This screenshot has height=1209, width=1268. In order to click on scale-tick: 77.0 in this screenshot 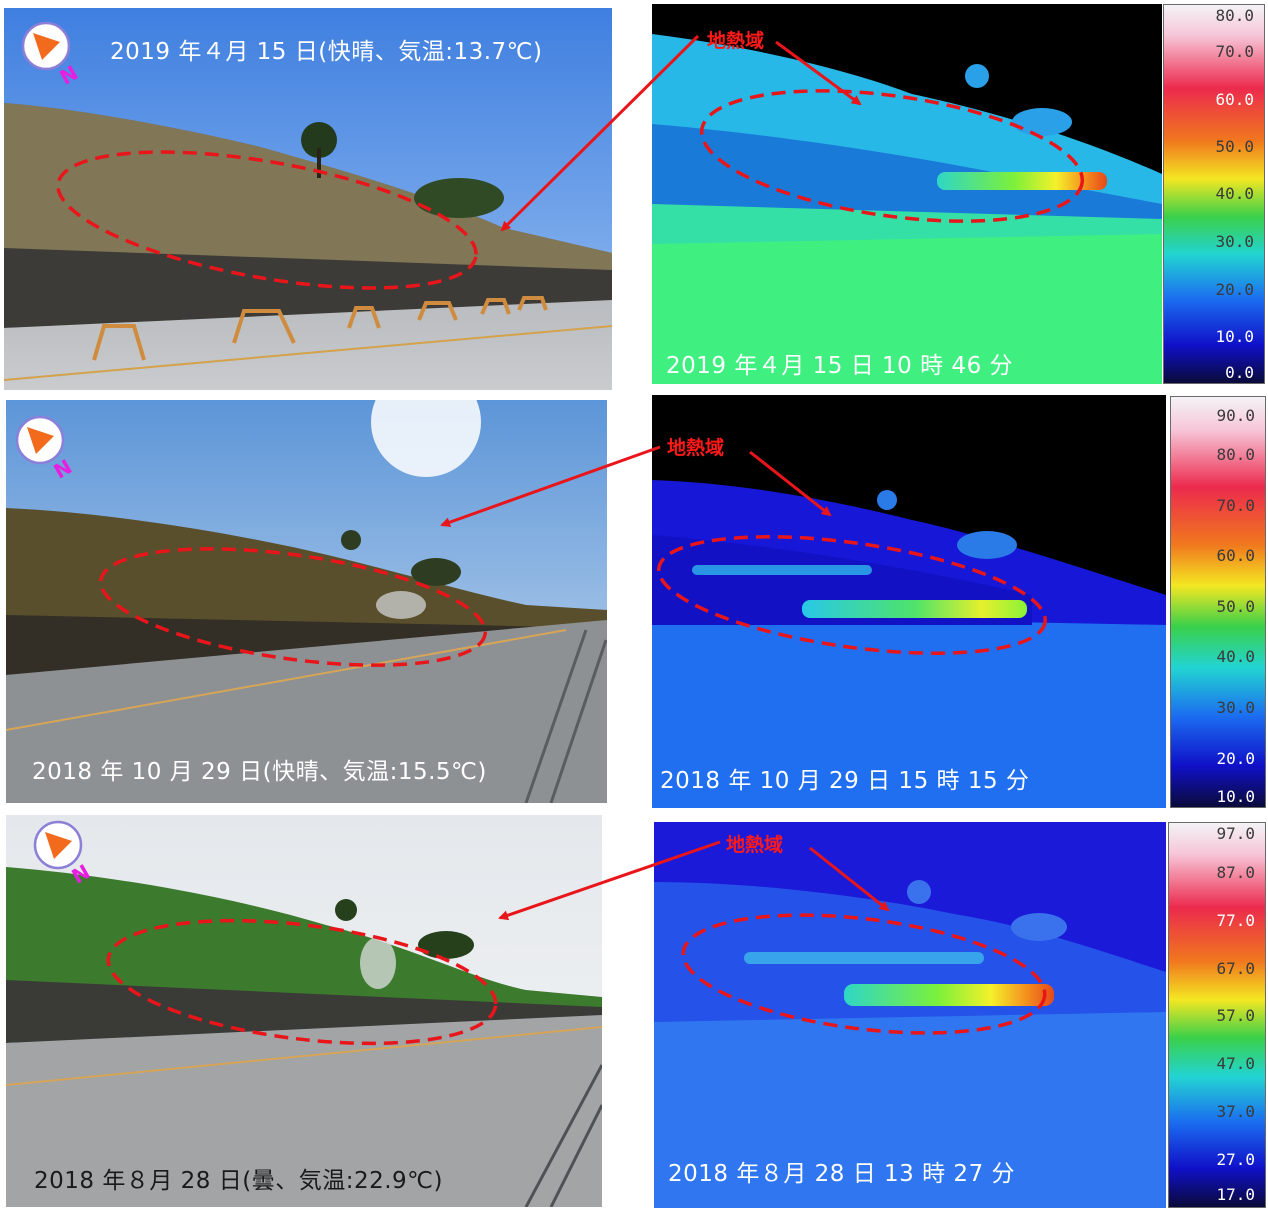, I will do `click(1235, 920)`.